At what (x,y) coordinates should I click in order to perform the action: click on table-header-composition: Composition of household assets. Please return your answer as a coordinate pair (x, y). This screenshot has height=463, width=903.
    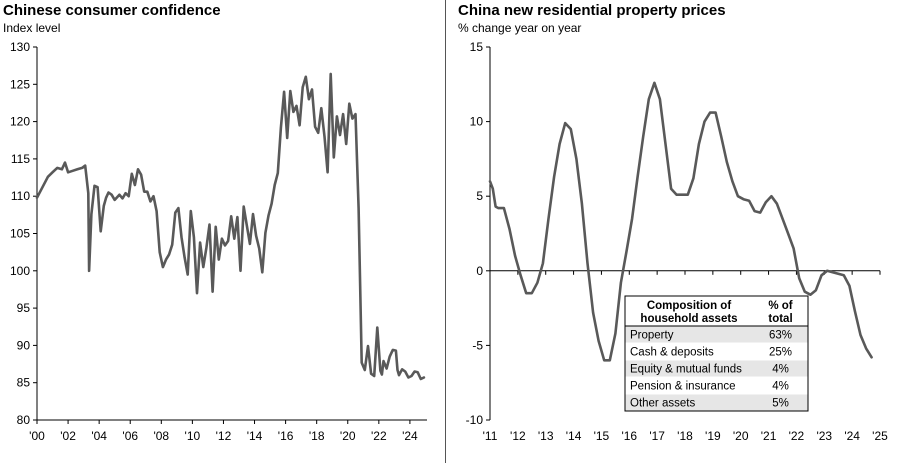
    Looking at the image, I should click on (688, 312).